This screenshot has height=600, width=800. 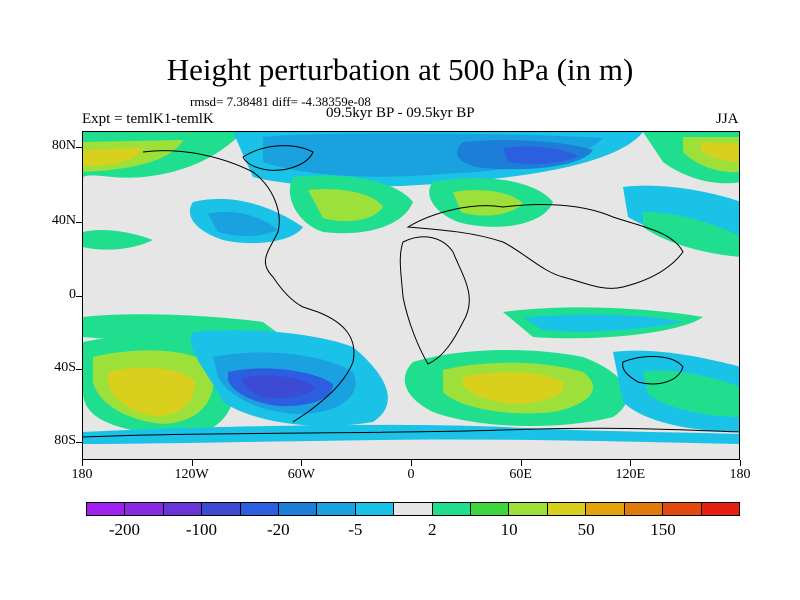 What do you see at coordinates (148, 119) in the screenshot?
I see `experiment-label: Expt = temlK1-temlK` at bounding box center [148, 119].